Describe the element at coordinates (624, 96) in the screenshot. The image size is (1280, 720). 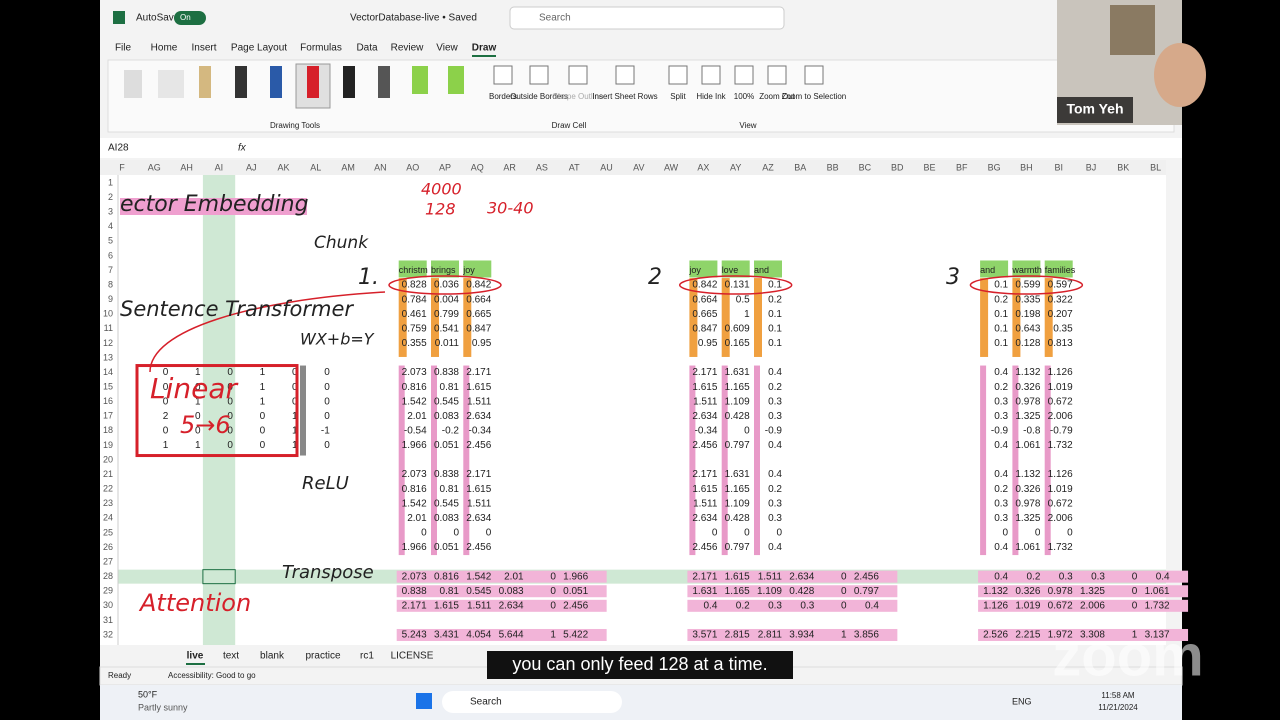
I see `ribbon-button: Insert Sheet Rows` at that location.